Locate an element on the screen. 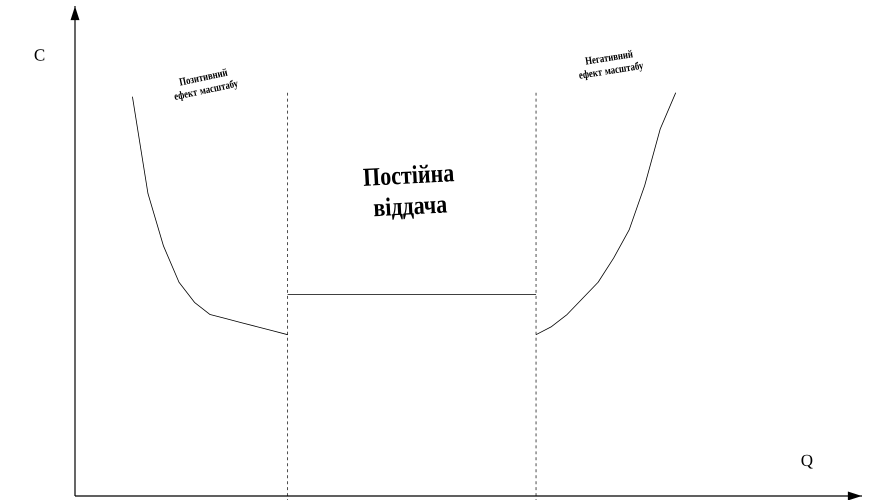  annotation: Постійна віддача is located at coordinates (408, 192).